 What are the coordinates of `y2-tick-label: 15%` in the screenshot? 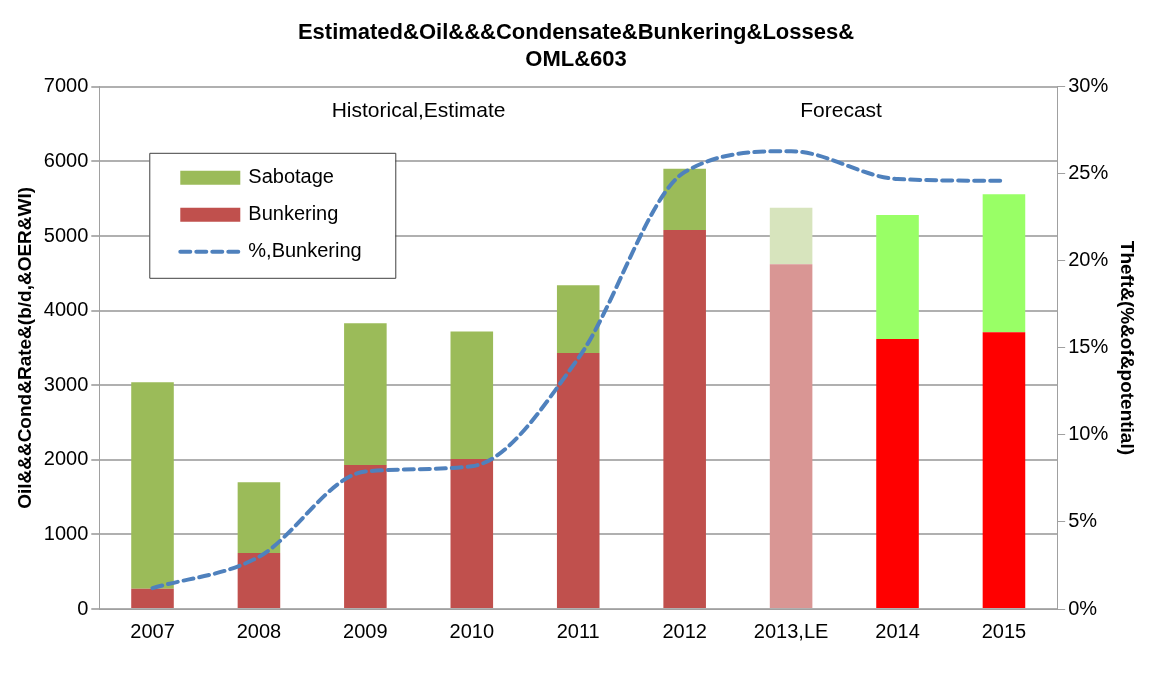 It's located at (1088, 346).